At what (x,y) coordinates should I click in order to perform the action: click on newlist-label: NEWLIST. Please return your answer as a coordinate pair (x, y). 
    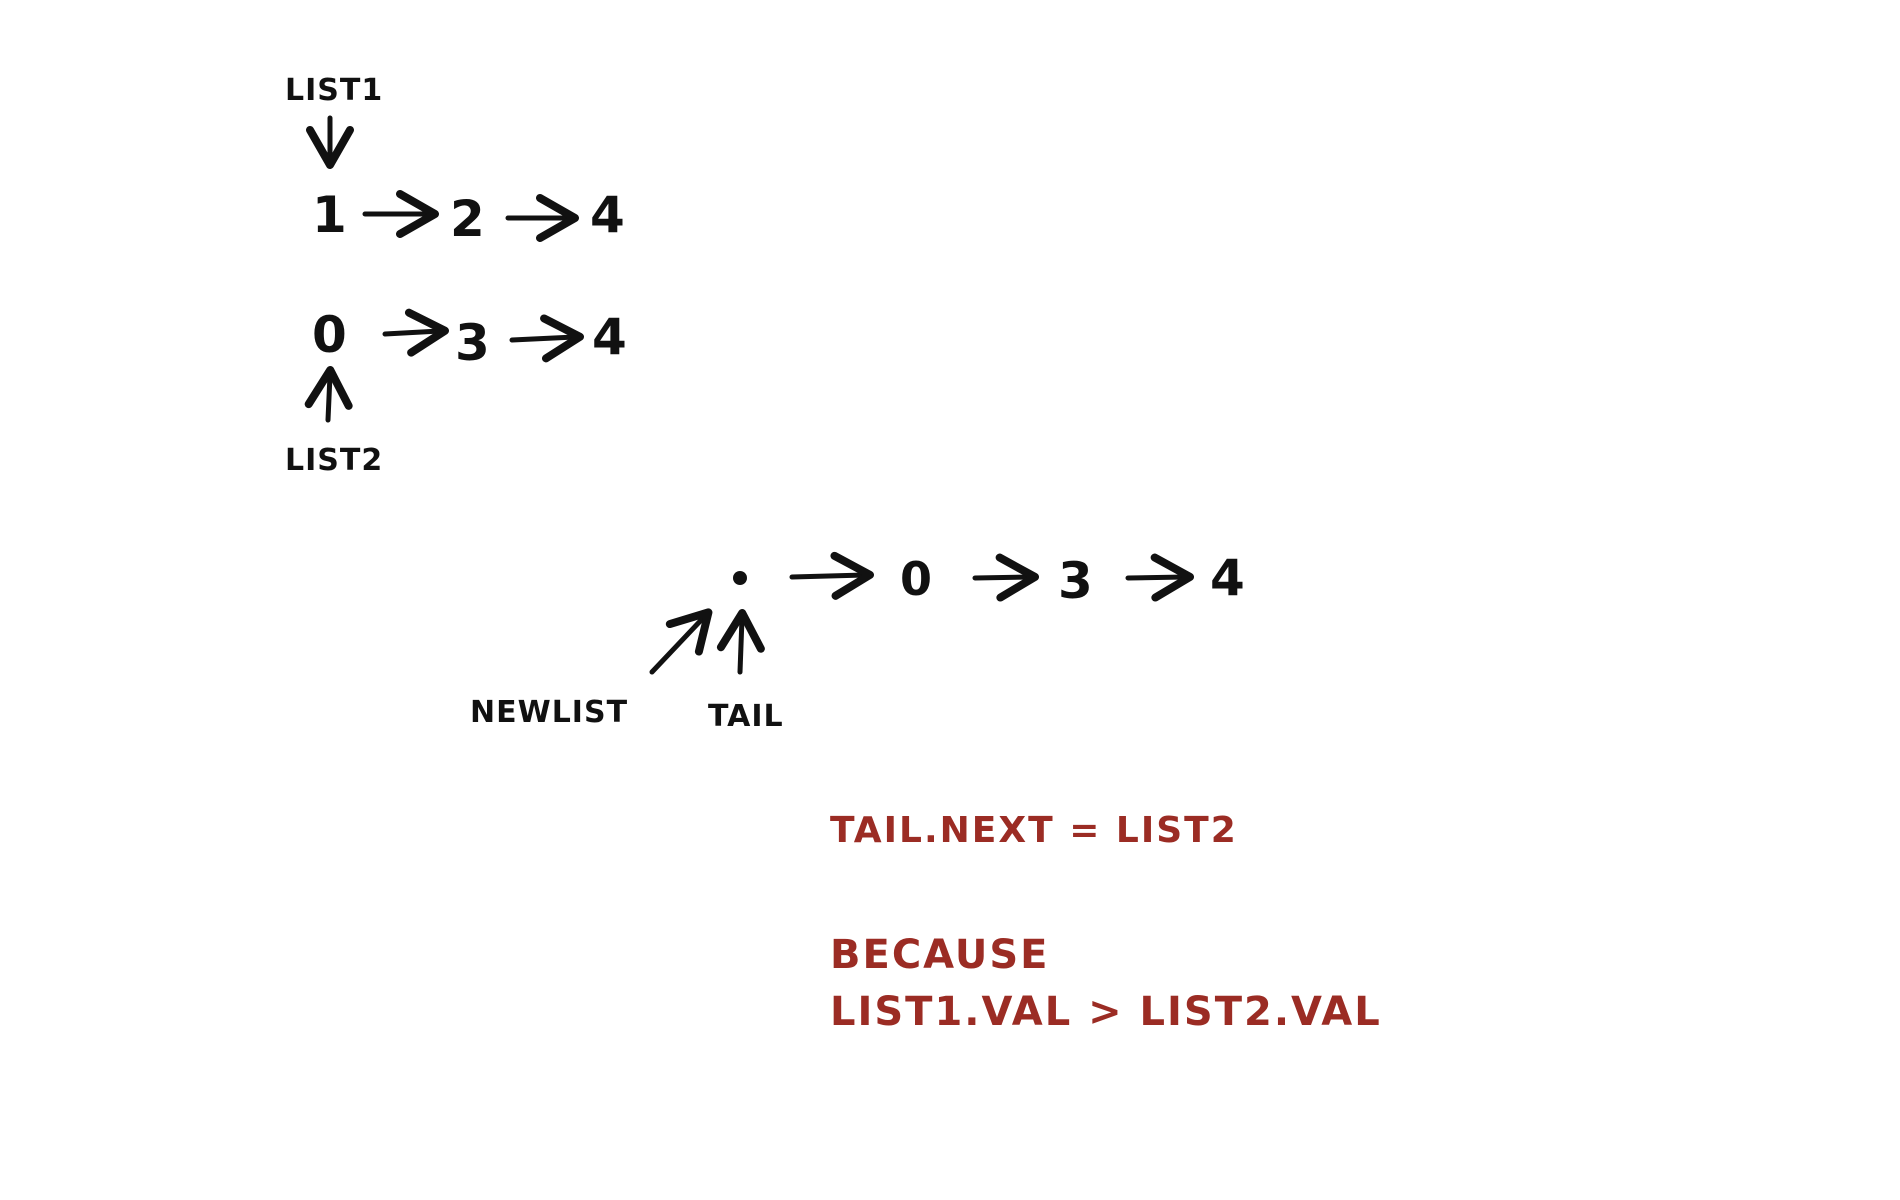
    Looking at the image, I should click on (549, 712).